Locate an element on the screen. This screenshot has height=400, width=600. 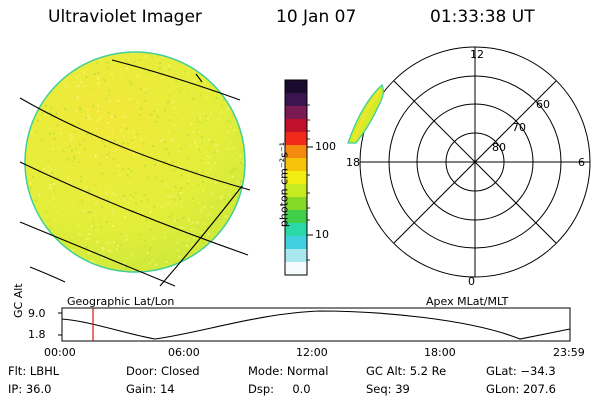
color-bar-swatch is located at coordinates (296, 100).